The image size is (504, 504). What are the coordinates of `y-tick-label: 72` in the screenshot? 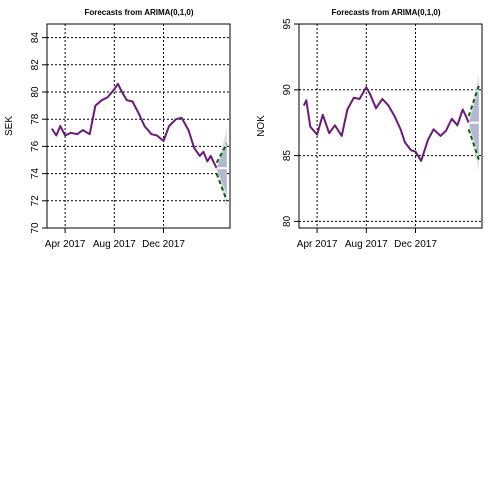 It's located at (35, 201).